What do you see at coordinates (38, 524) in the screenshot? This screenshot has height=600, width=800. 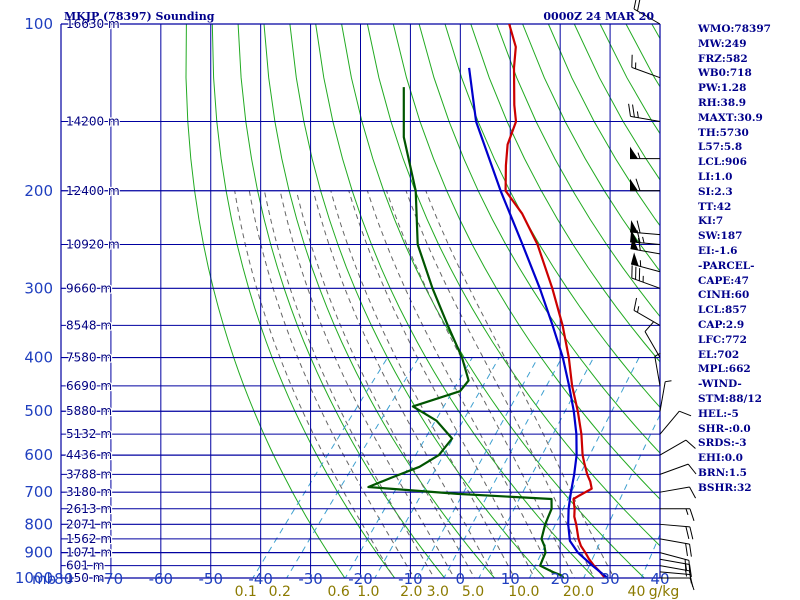 I see `pressure-tick-label: 800` at bounding box center [38, 524].